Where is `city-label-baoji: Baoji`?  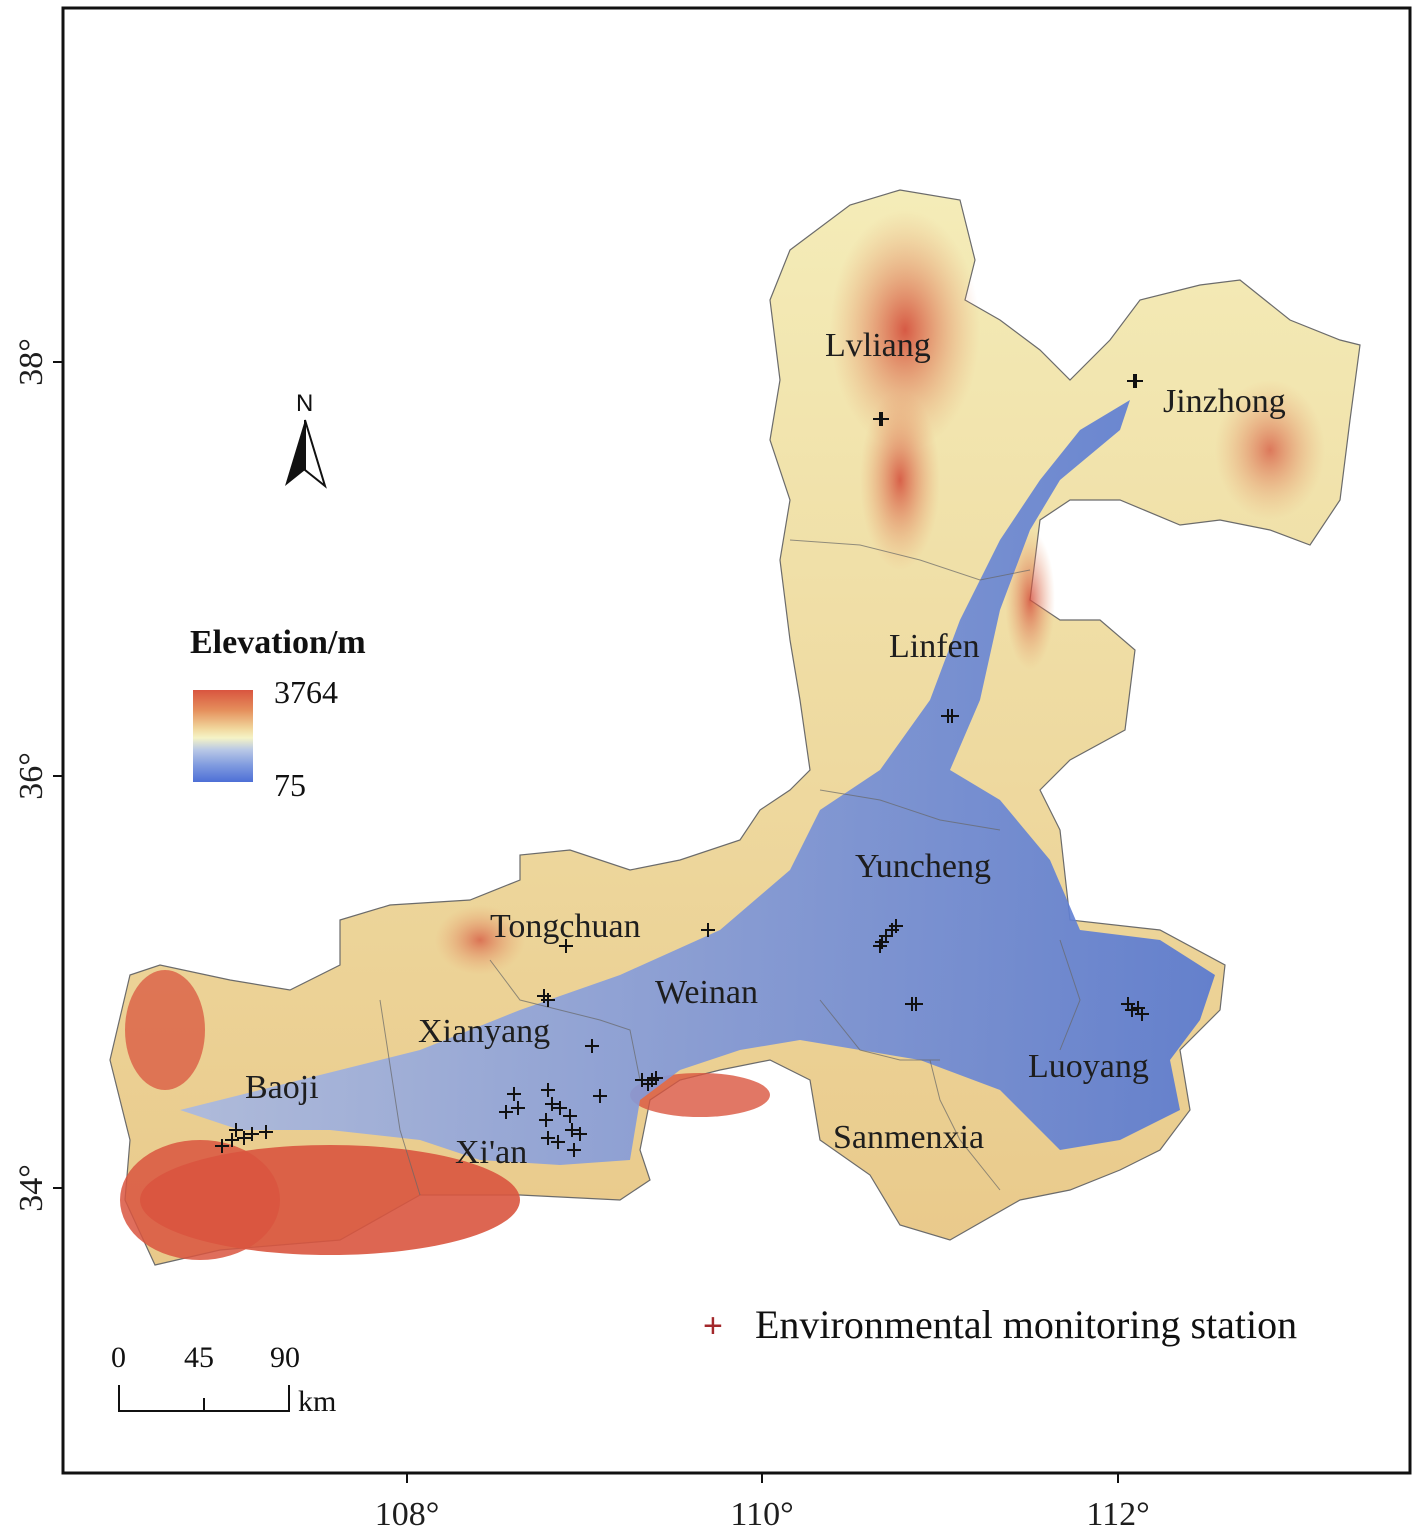 city-label-baoji: Baoji is located at coordinates (282, 1087).